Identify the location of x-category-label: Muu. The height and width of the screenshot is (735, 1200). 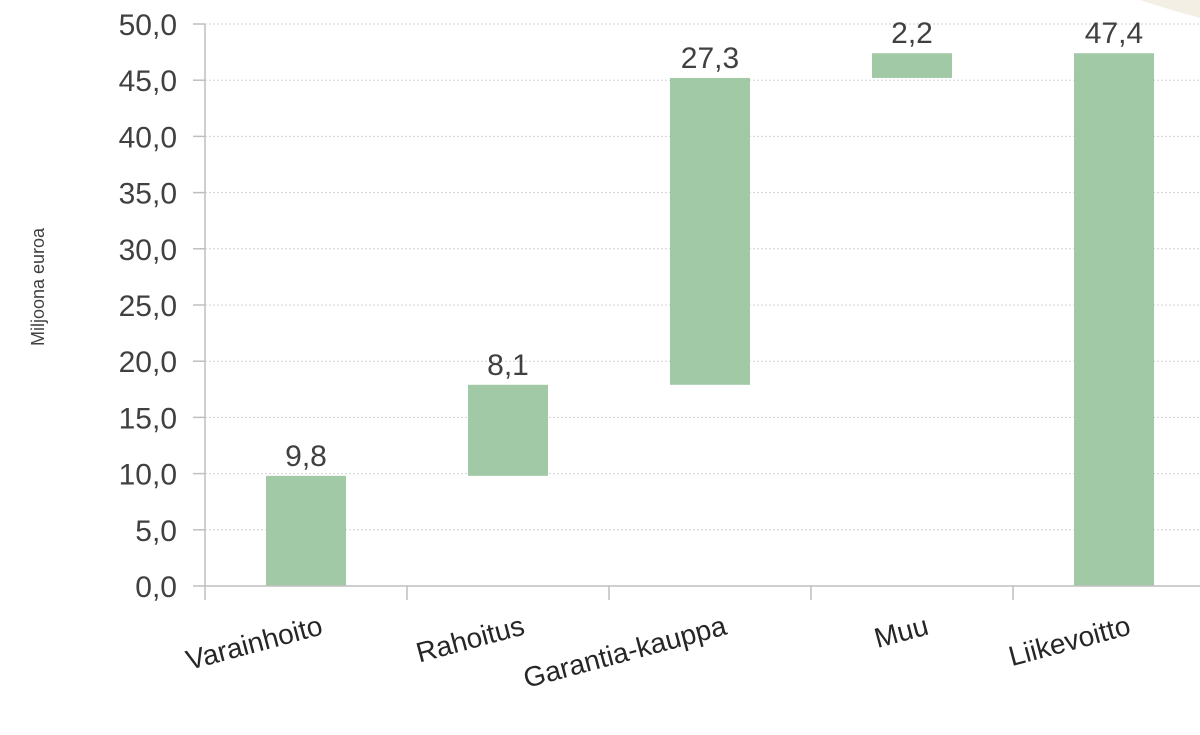
(901, 632).